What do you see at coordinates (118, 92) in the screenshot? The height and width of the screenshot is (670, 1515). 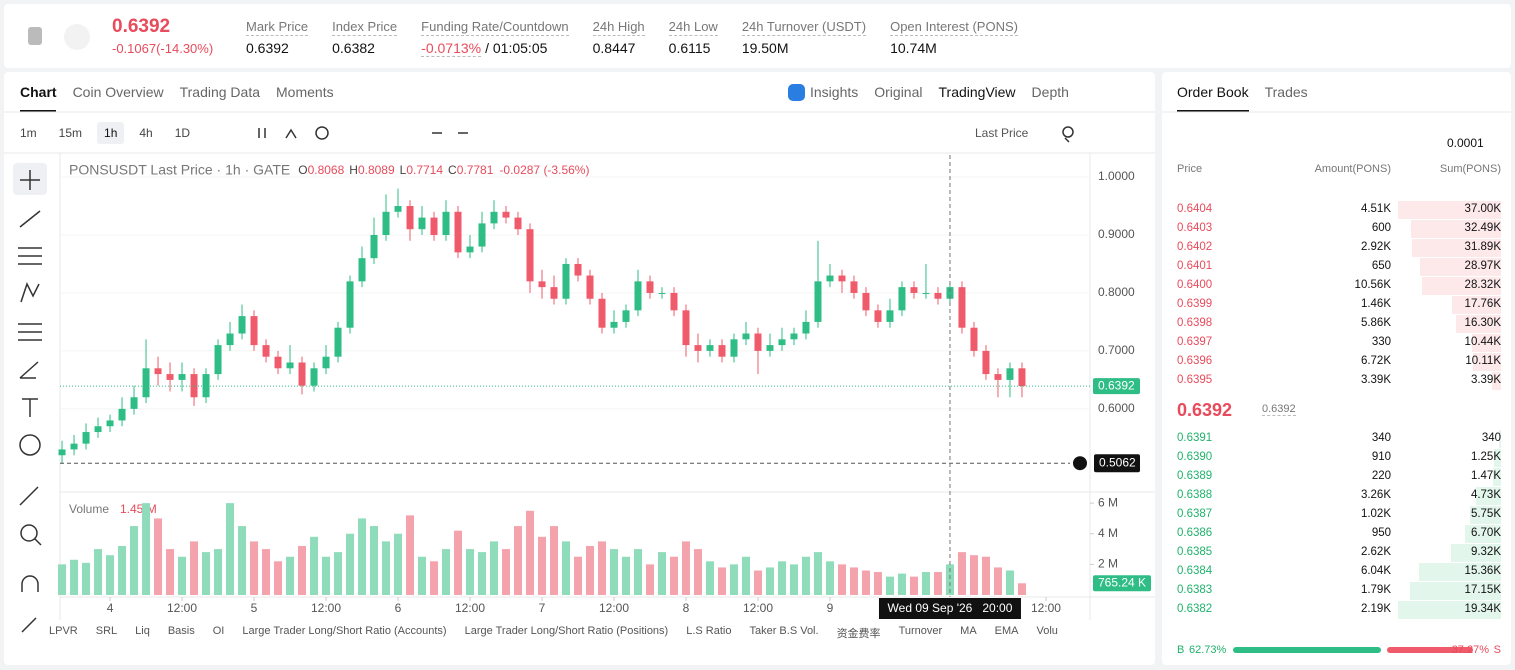 I see `tab: Coin Overview` at bounding box center [118, 92].